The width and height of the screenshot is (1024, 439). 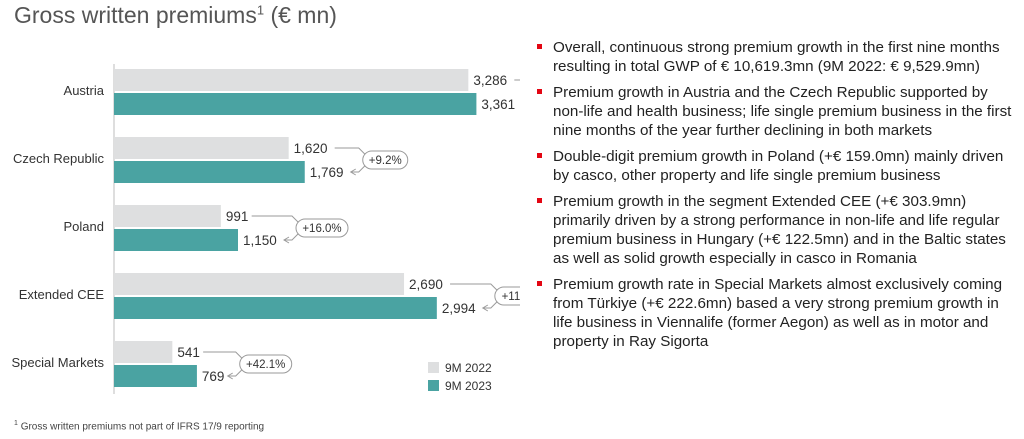 What do you see at coordinates (188, 352) in the screenshot?
I see `value-label-2022: 541` at bounding box center [188, 352].